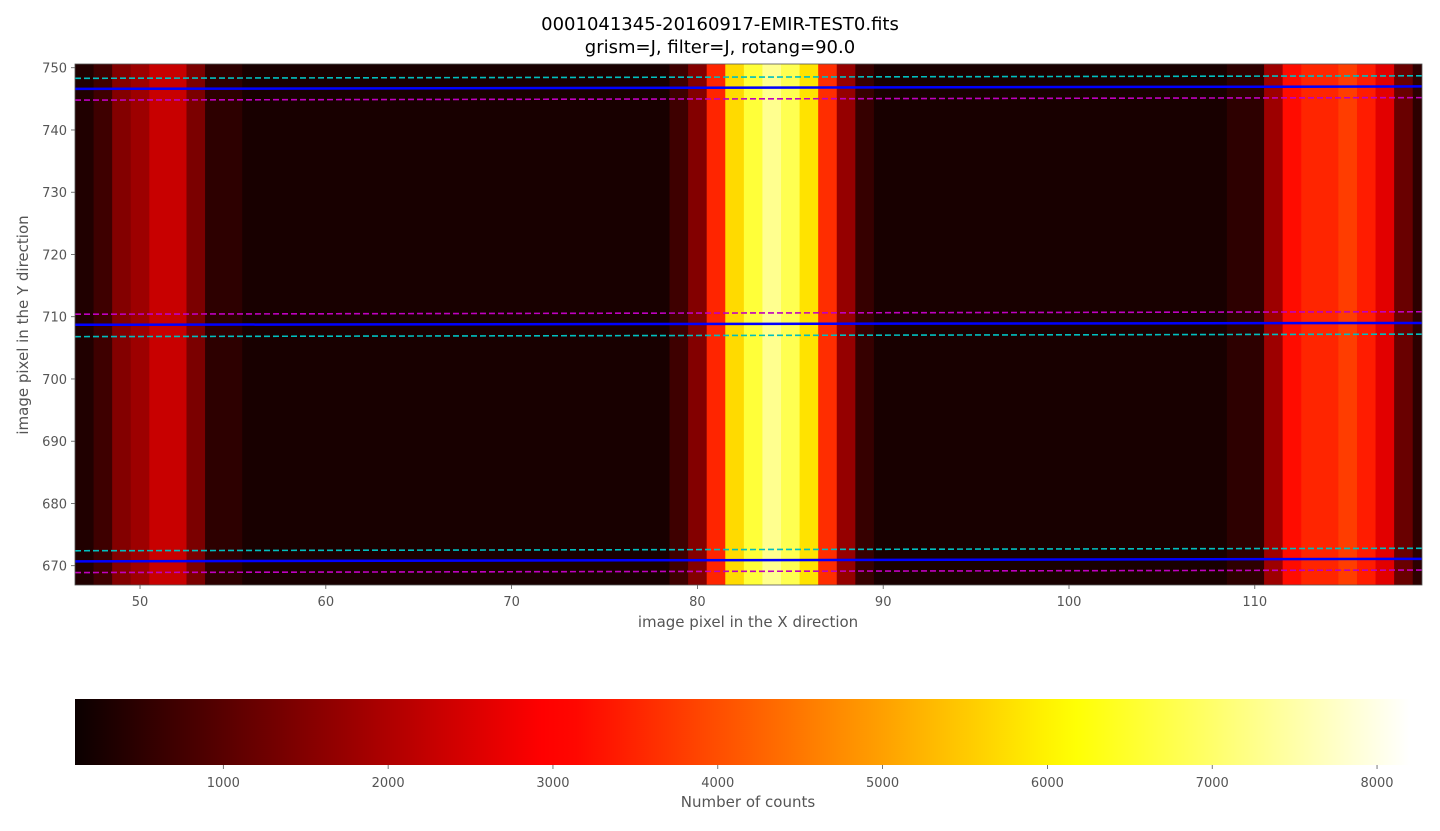 Image resolution: width=1440 pixels, height=831 pixels. Describe the element at coordinates (1212, 783) in the screenshot. I see `colorbar-tick-label: 7000` at that location.